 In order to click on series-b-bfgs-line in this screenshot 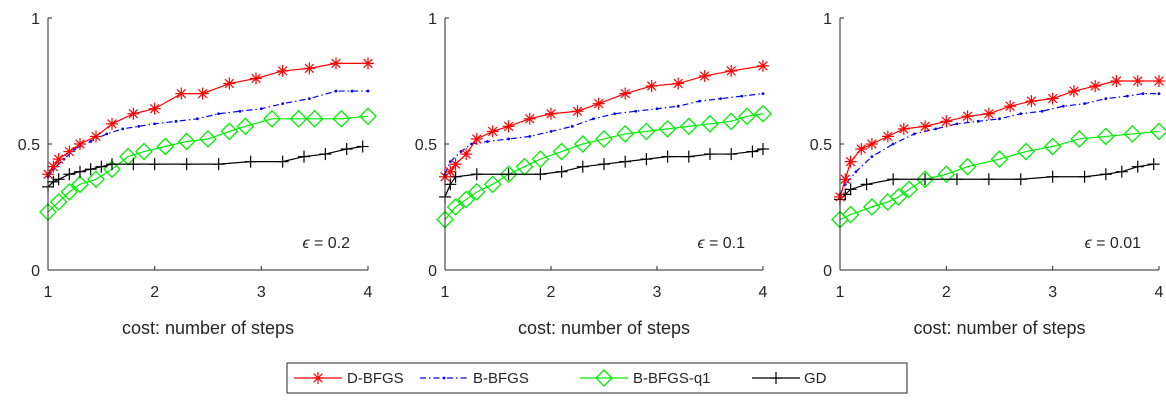, I will do `click(999, 143)`.